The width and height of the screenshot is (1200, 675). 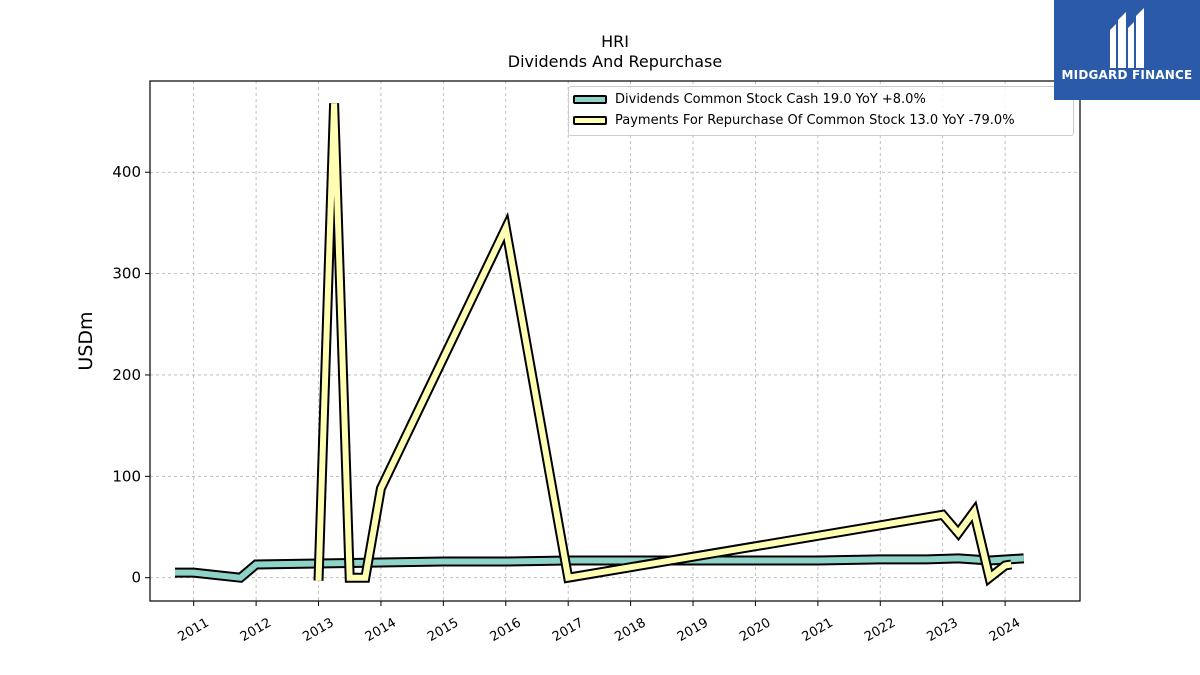 What do you see at coordinates (590, 120) in the screenshot?
I see `legend-swatch-repurchase` at bounding box center [590, 120].